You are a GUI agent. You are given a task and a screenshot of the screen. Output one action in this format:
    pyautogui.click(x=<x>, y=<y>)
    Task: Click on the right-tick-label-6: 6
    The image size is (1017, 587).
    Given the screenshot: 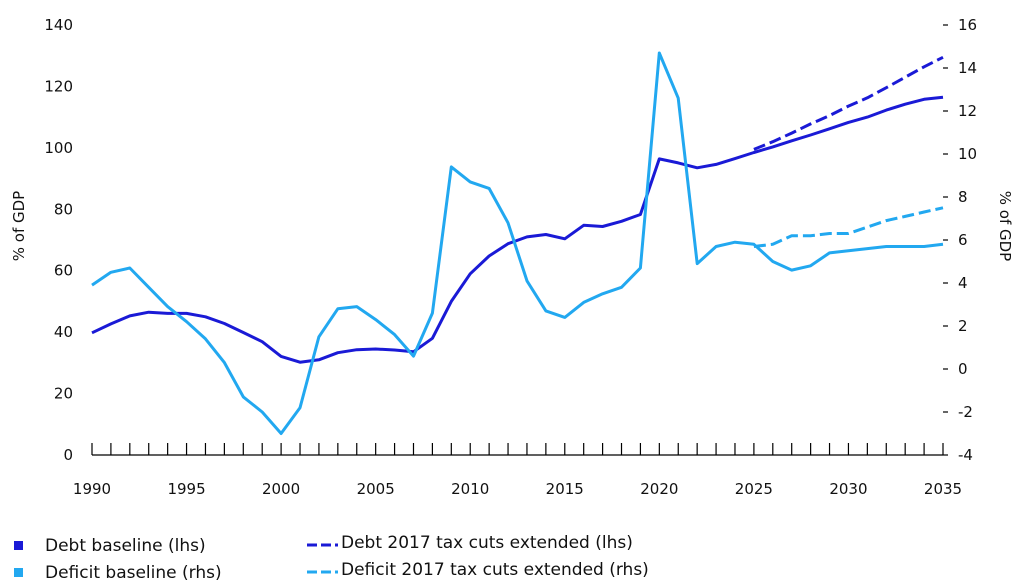 What is the action you would take?
    pyautogui.click(x=963, y=240)
    